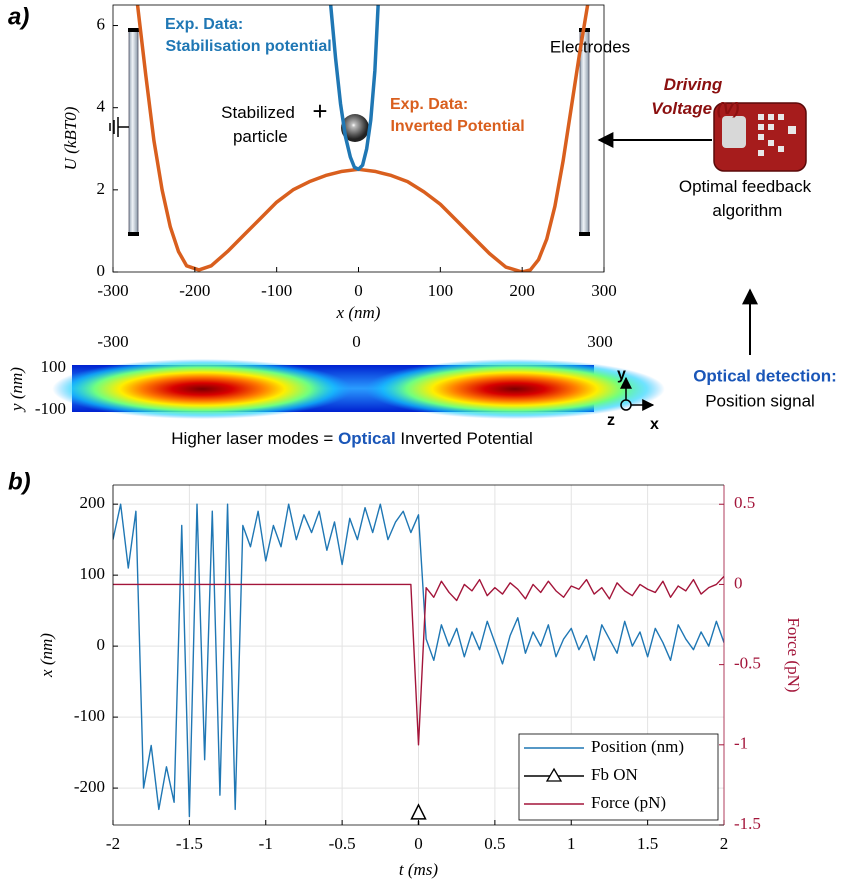 The image size is (846, 893). I want to click on y2-axis-label: Force (pN), so click(793, 654).